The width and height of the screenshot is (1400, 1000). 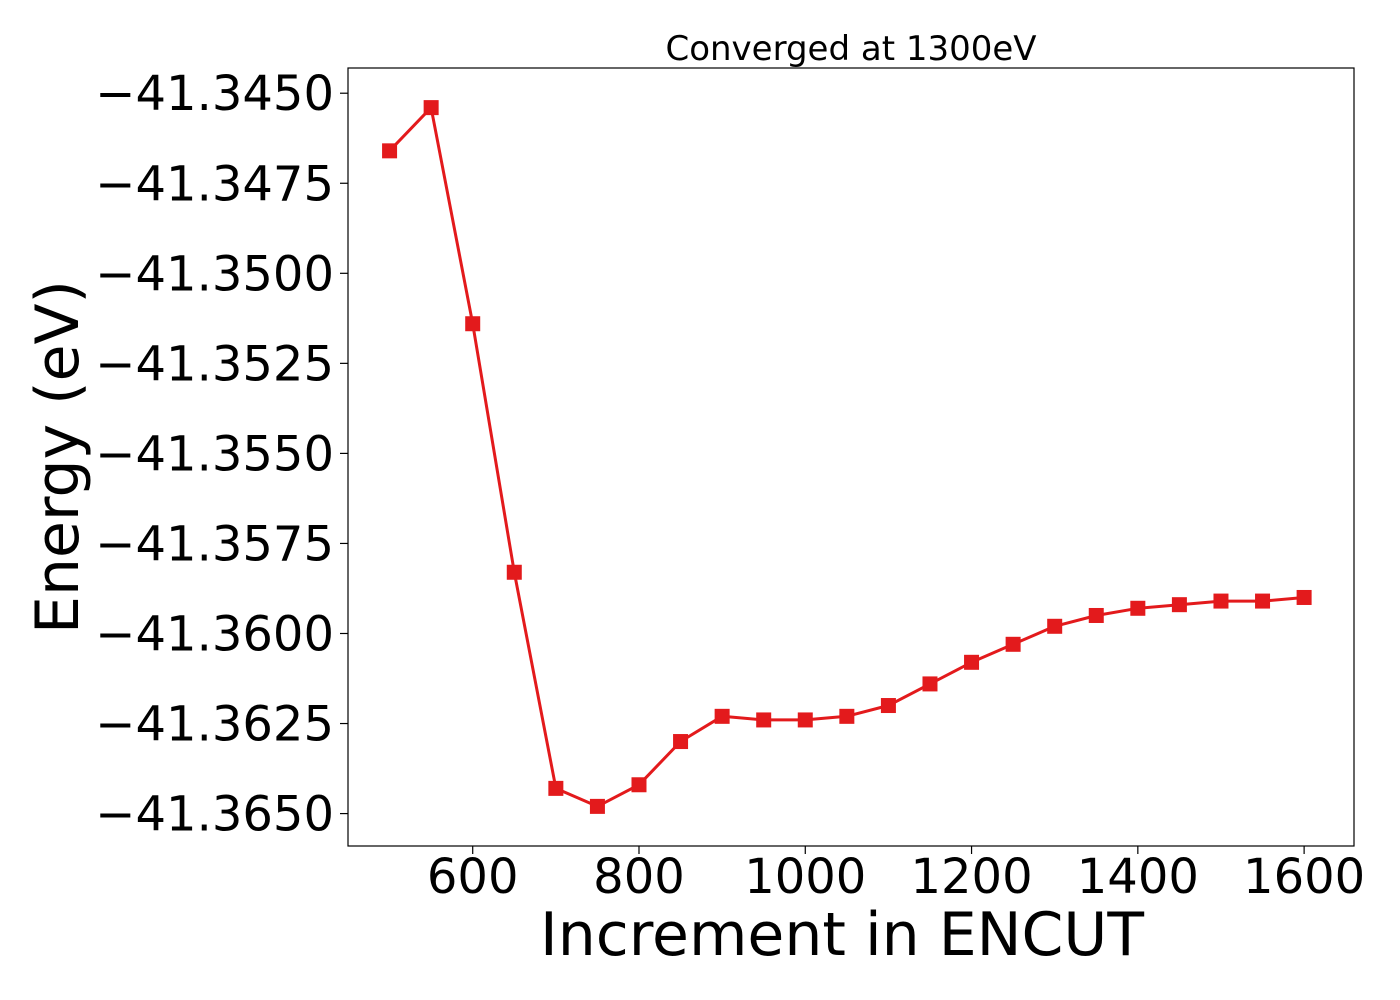 What do you see at coordinates (214, 184) in the screenshot?
I see `y-tick-label: −41.3475` at bounding box center [214, 184].